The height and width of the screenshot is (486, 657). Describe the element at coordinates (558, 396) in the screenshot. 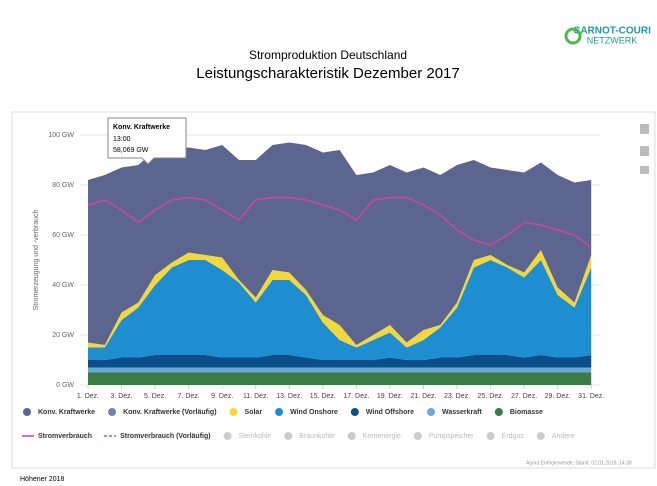

I see `x-tick-label: 29. Dez.` at that location.